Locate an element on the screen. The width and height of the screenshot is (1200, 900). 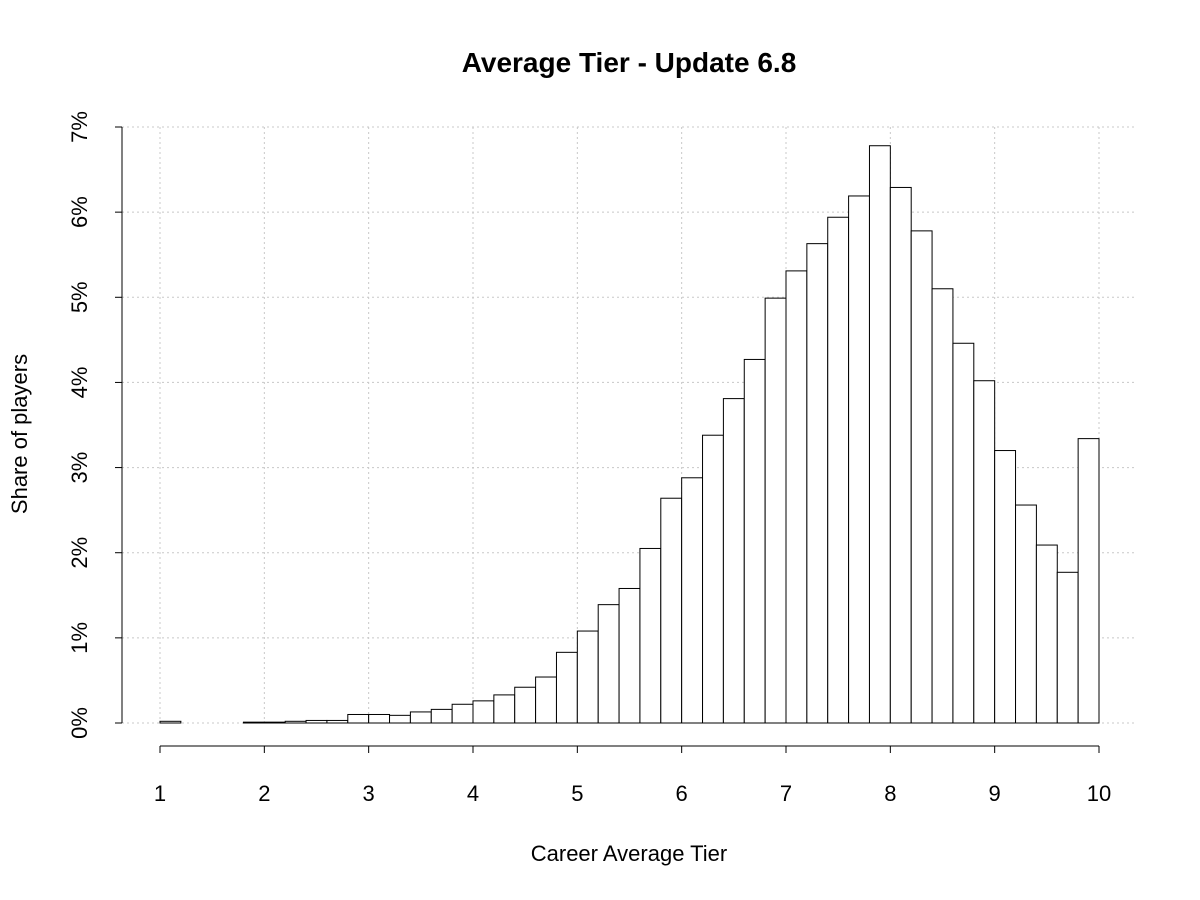
x-axis-label: Career Average Tier is located at coordinates (629, 853).